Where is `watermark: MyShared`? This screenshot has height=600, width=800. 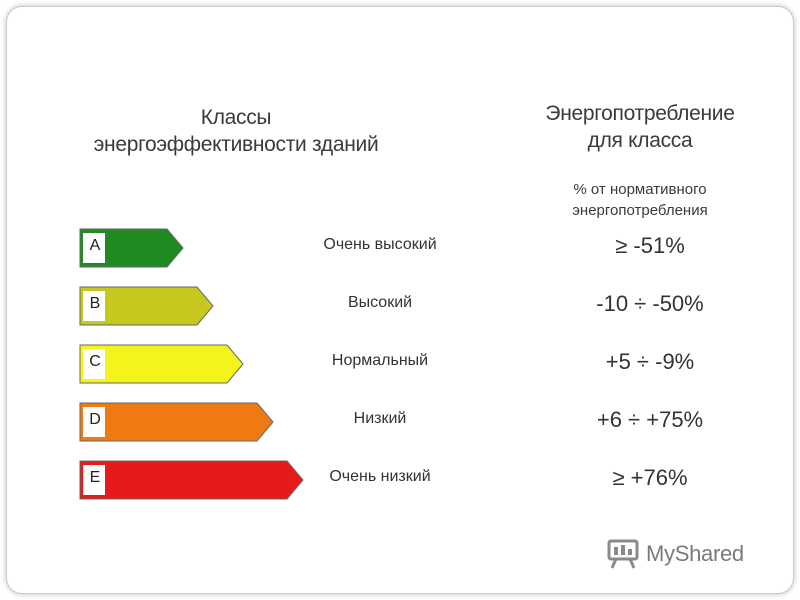 watermark: MyShared is located at coordinates (675, 554).